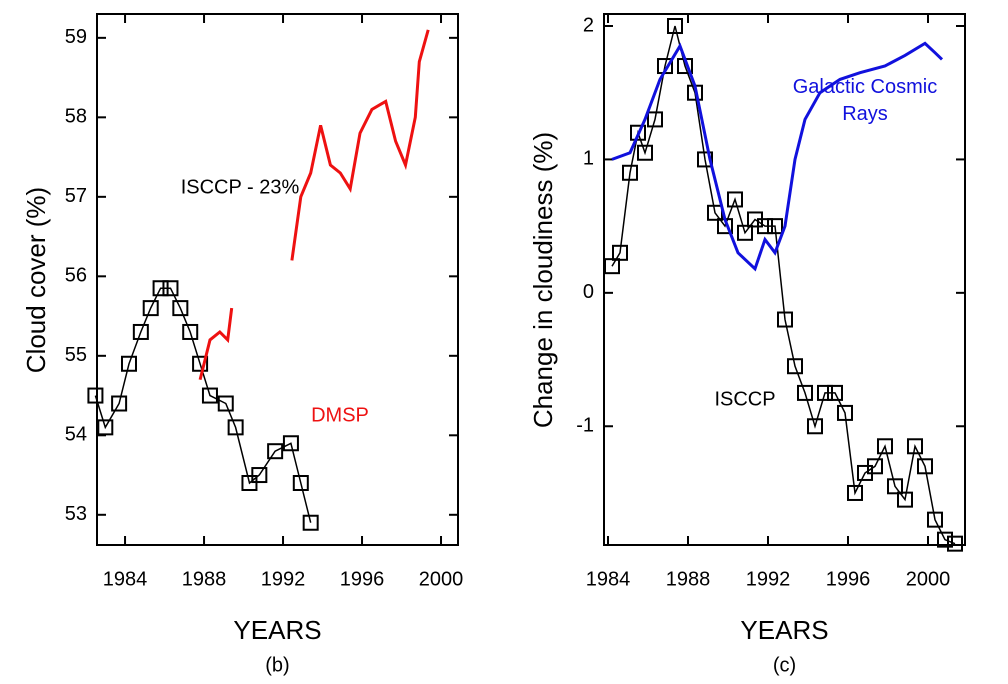 This screenshot has height=684, width=1008. Describe the element at coordinates (76, 276) in the screenshot. I see `y-tick-label: 56` at that location.